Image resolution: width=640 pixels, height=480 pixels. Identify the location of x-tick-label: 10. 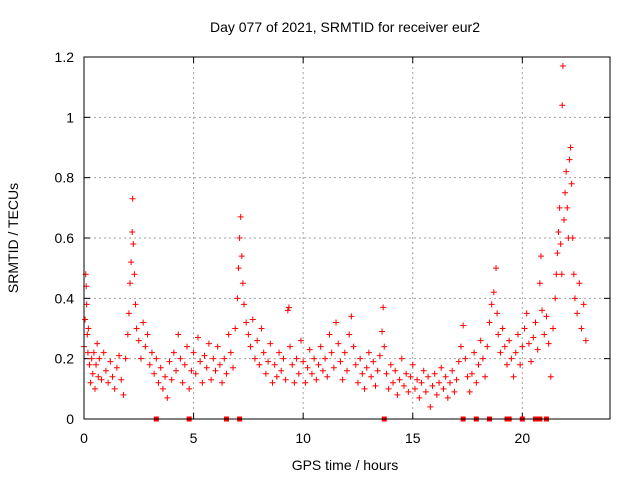
(303, 438).